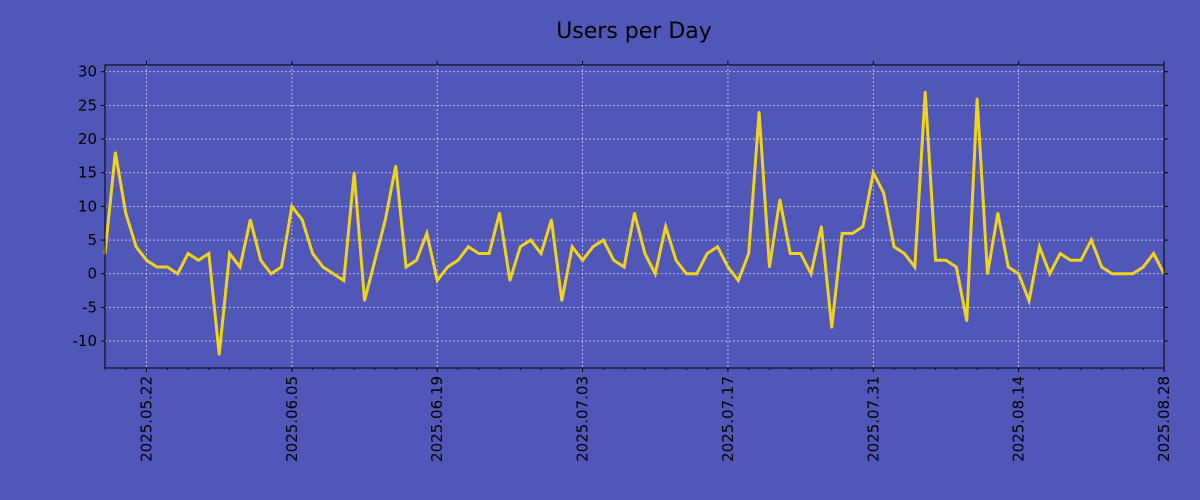  I want to click on x-tick-label: 2025.07.03, so click(583, 419).